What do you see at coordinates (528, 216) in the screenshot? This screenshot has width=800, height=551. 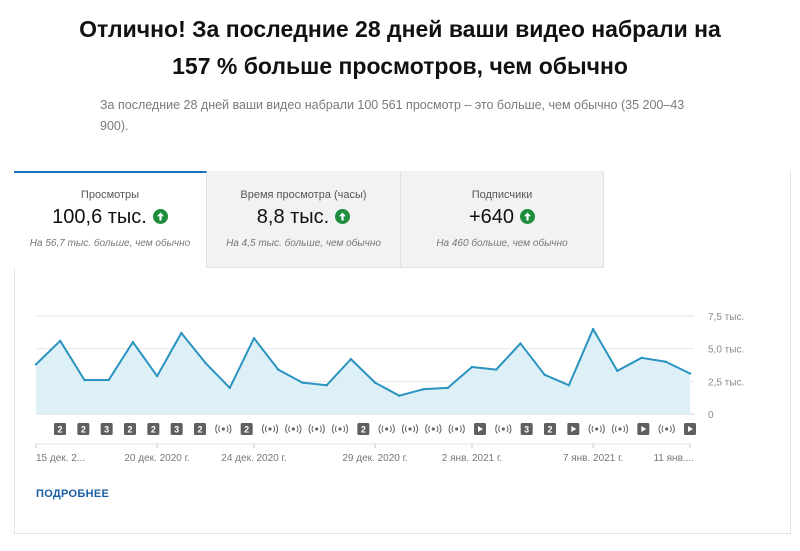 I see `arrow-up-icon` at bounding box center [528, 216].